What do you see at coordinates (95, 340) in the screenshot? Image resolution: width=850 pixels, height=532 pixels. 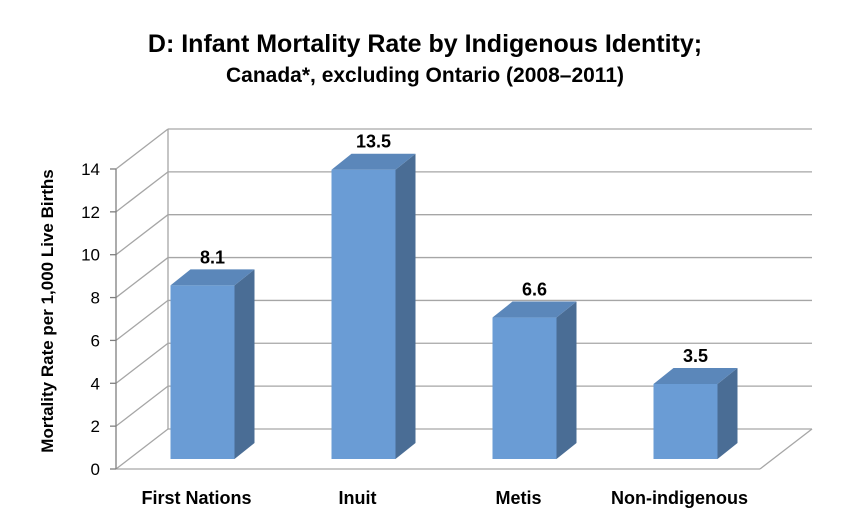 I see `y-tick-label: 6` at bounding box center [95, 340].